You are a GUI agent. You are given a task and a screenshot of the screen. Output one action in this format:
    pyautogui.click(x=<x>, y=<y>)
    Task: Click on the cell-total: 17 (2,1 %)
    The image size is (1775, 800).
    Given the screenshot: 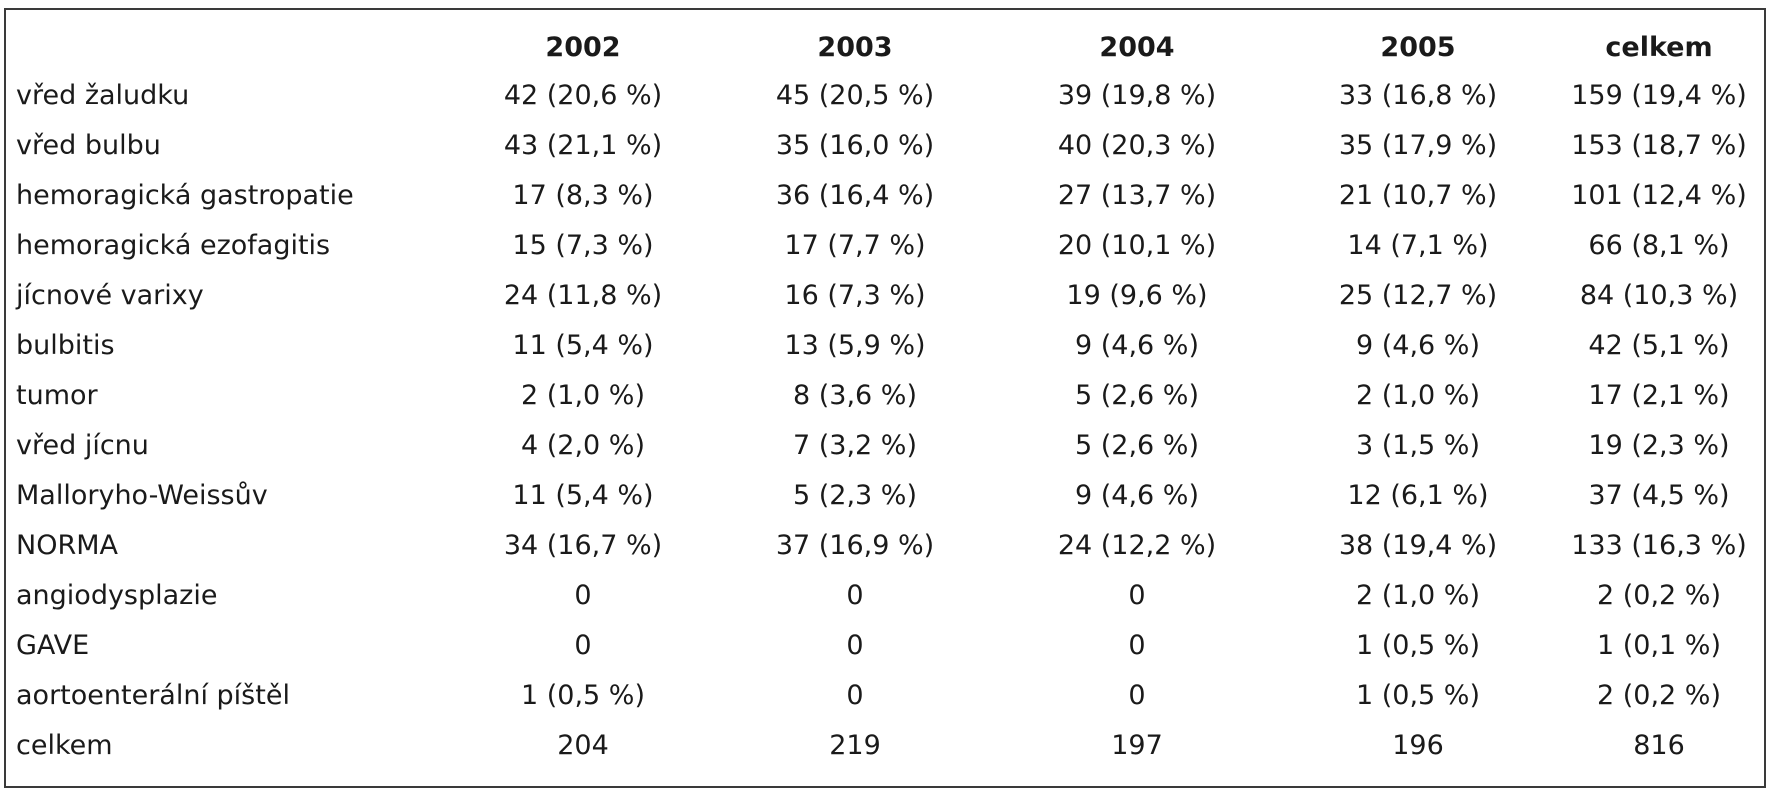 What is the action you would take?
    pyautogui.click(x=1659, y=395)
    